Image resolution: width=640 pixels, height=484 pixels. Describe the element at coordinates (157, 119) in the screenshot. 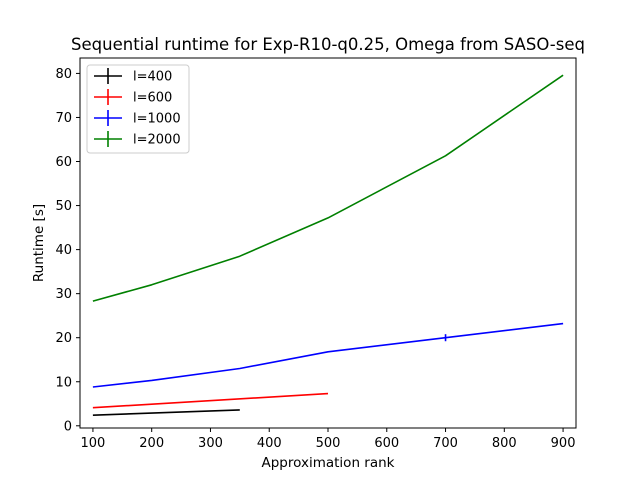

I see `legend-label-2: l=1000` at that location.